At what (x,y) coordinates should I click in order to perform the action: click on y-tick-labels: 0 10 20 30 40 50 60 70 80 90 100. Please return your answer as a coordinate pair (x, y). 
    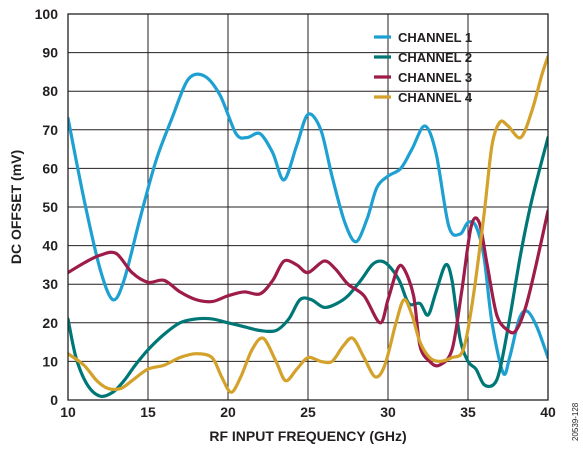
    Looking at the image, I should click on (47, 207).